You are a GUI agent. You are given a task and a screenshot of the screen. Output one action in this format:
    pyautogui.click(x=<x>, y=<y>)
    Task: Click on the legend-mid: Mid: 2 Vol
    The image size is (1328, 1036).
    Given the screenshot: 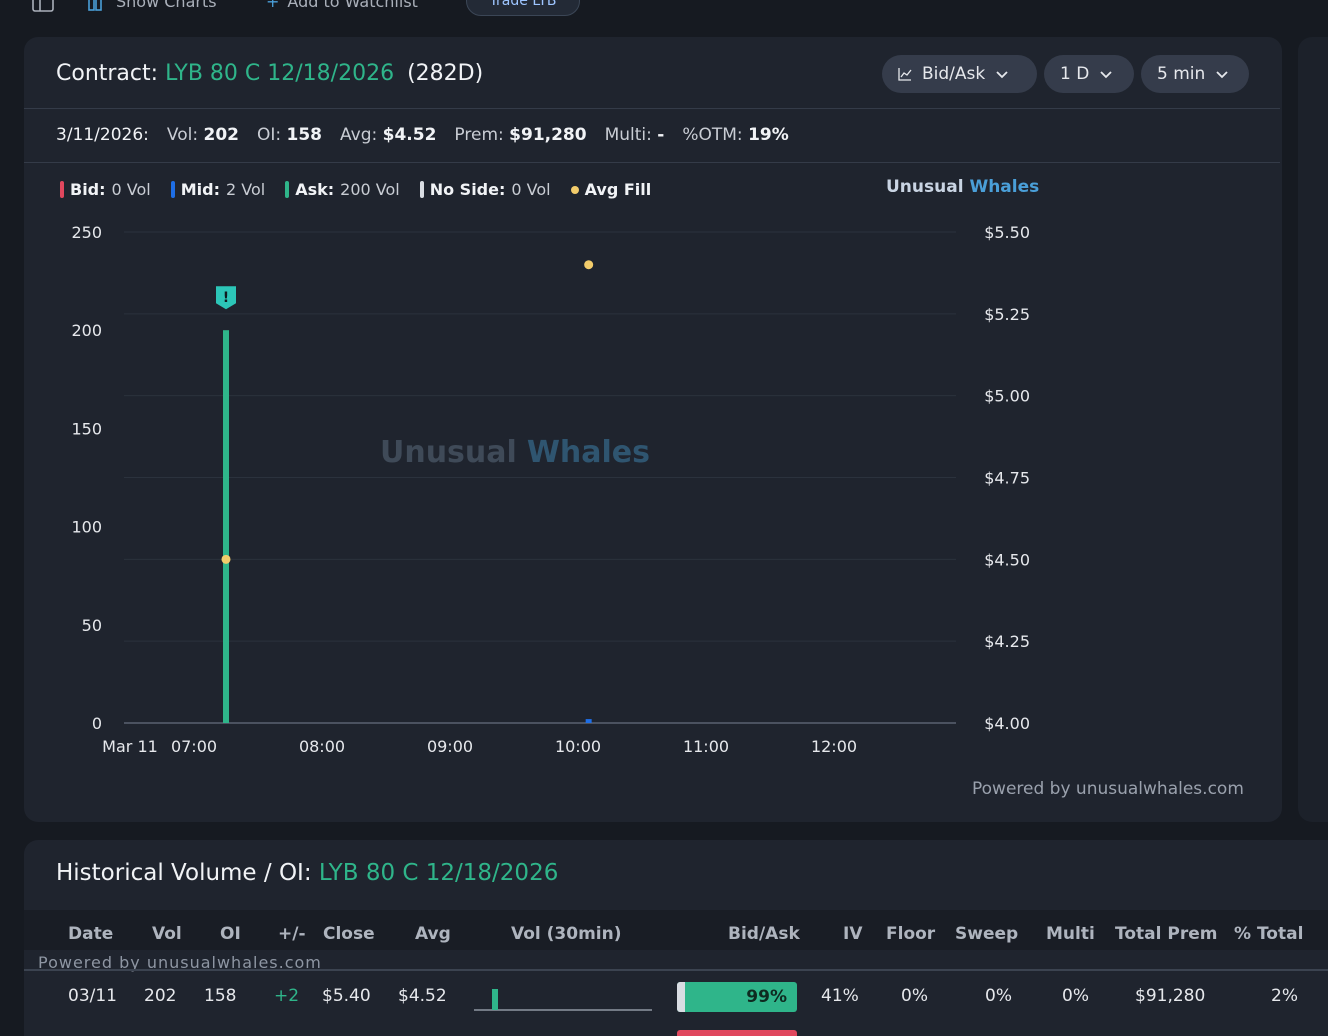 What is the action you would take?
    pyautogui.click(x=217, y=189)
    